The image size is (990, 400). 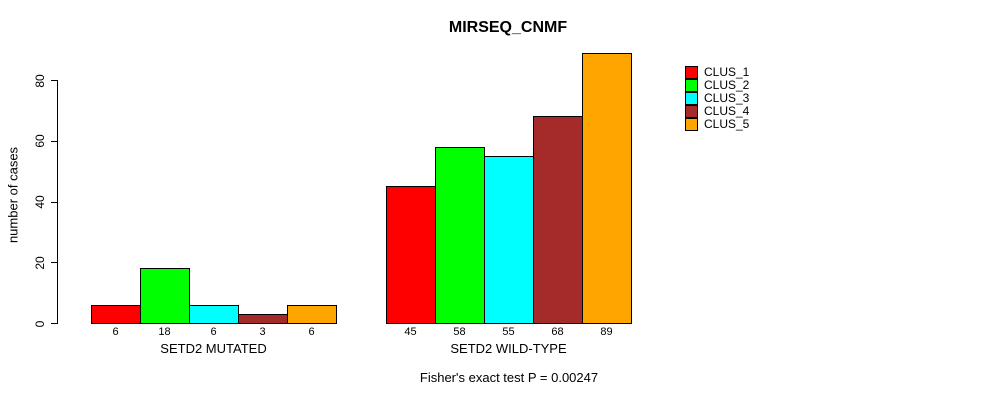 I want to click on bar-value-label: 89, so click(x=606, y=332).